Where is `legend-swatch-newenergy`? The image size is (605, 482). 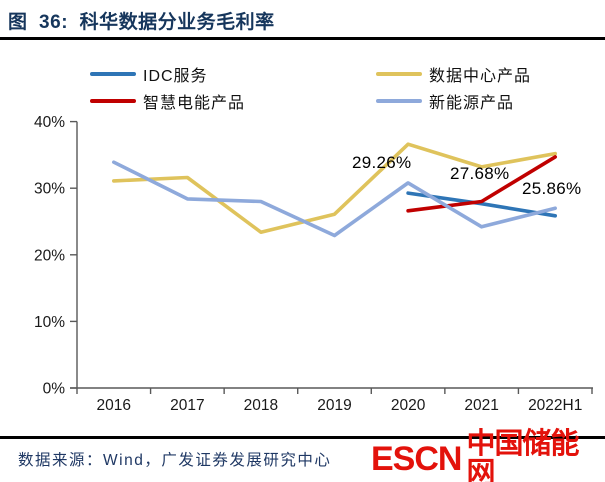
legend-swatch-newenergy is located at coordinates (399, 100).